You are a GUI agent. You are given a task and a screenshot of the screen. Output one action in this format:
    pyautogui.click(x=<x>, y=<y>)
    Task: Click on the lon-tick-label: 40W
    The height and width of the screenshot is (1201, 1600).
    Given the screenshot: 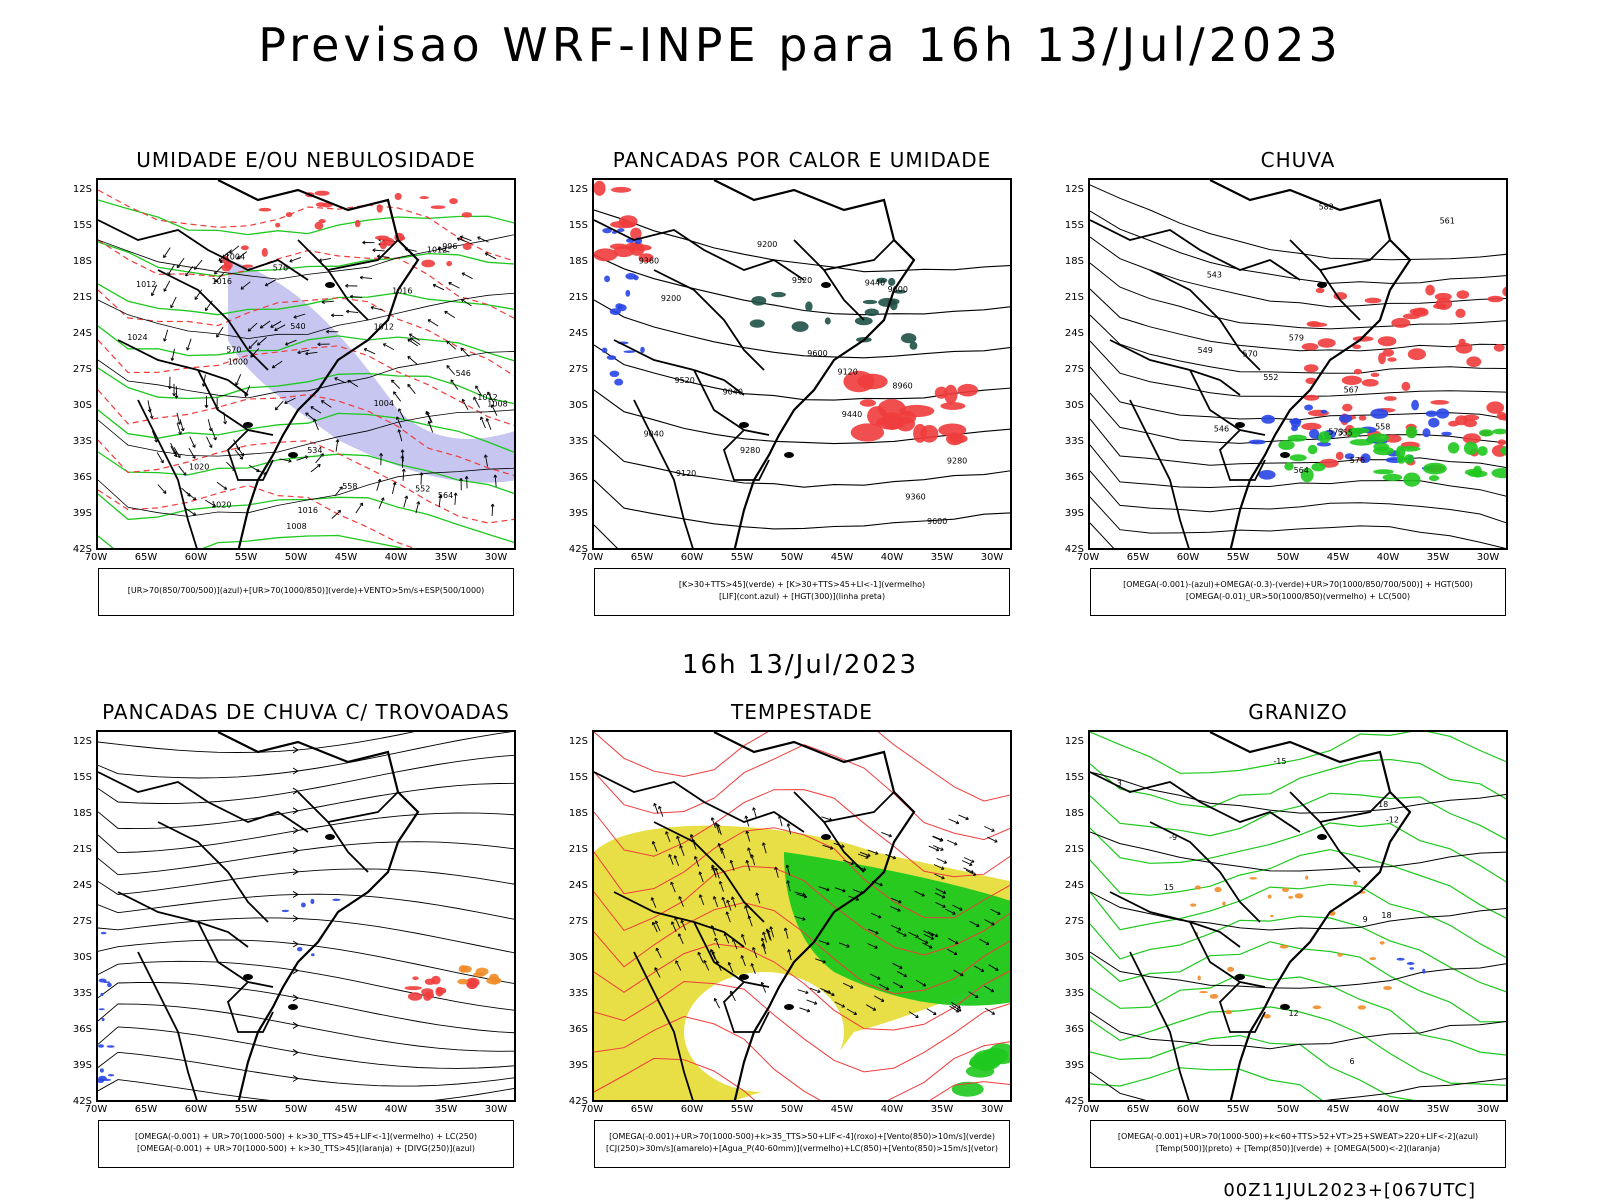 What is the action you would take?
    pyautogui.click(x=396, y=557)
    